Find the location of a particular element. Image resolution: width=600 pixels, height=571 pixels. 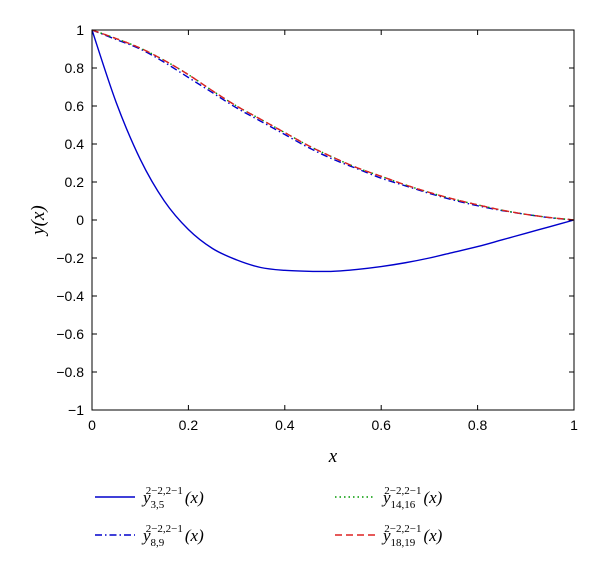

y-tick-label: 0.4 is located at coordinates (75, 144).